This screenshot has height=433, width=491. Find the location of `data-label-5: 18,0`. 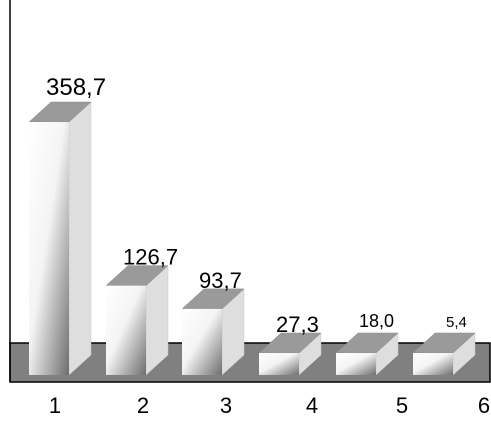

data-label-5: 18,0 is located at coordinates (376, 321).